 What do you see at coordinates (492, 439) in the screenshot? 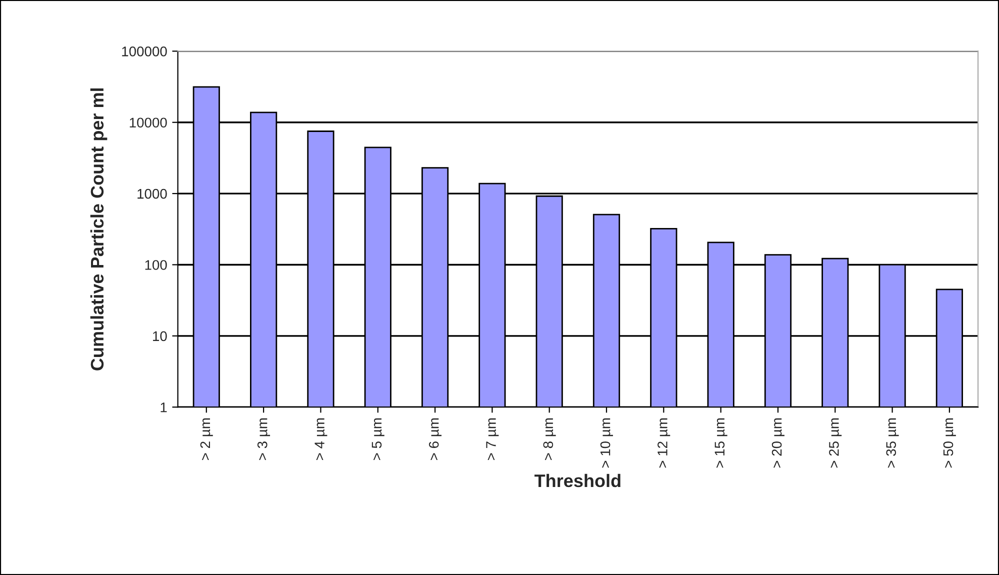
I see `x-tick-label: > 7 µm` at bounding box center [492, 439].